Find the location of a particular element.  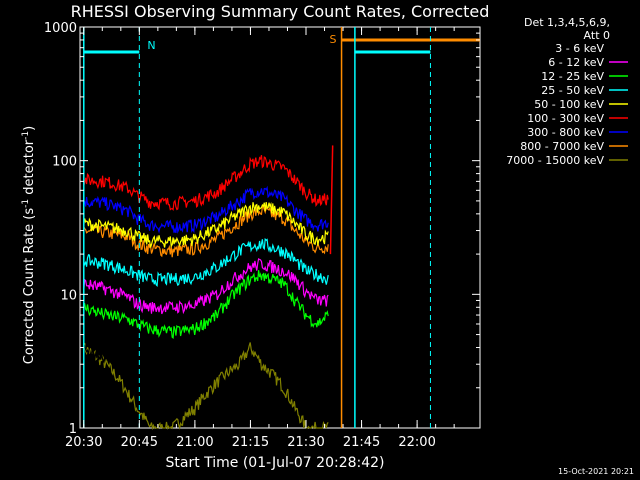

x-tick-label: 20:30 is located at coordinates (83, 442).